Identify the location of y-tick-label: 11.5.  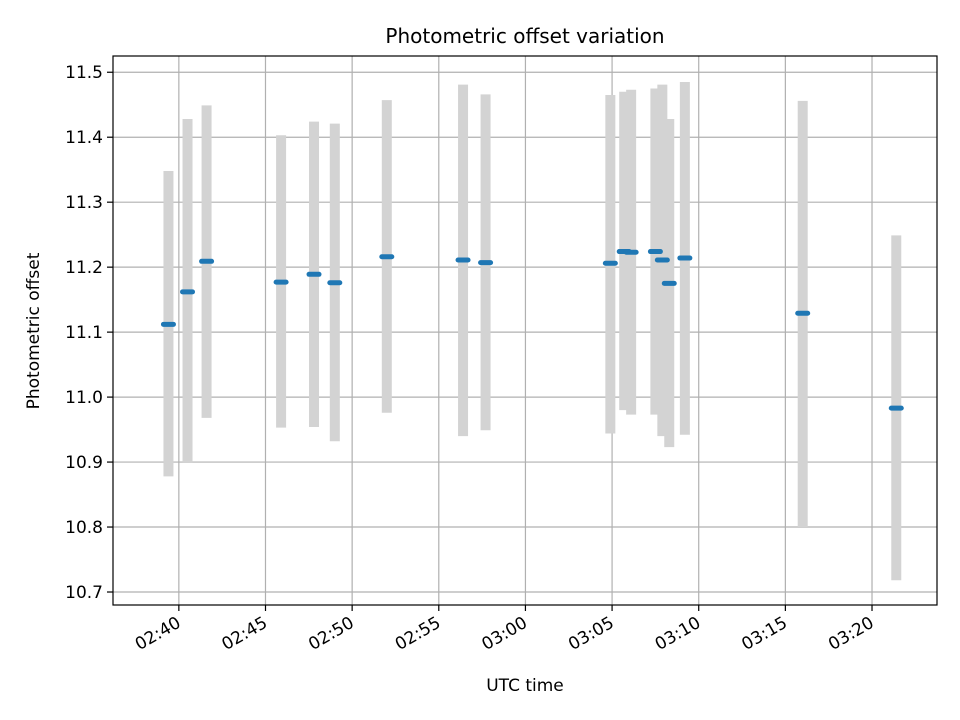
(84, 73).